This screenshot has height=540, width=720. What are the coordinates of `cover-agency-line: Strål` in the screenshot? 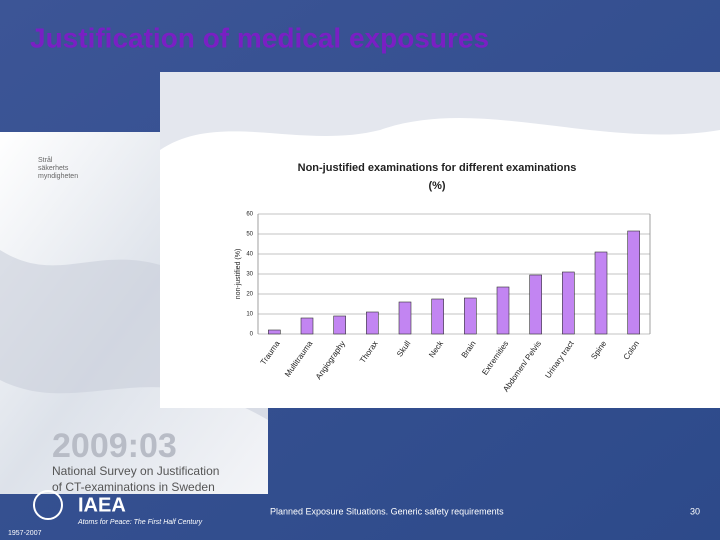 It's located at (45, 160).